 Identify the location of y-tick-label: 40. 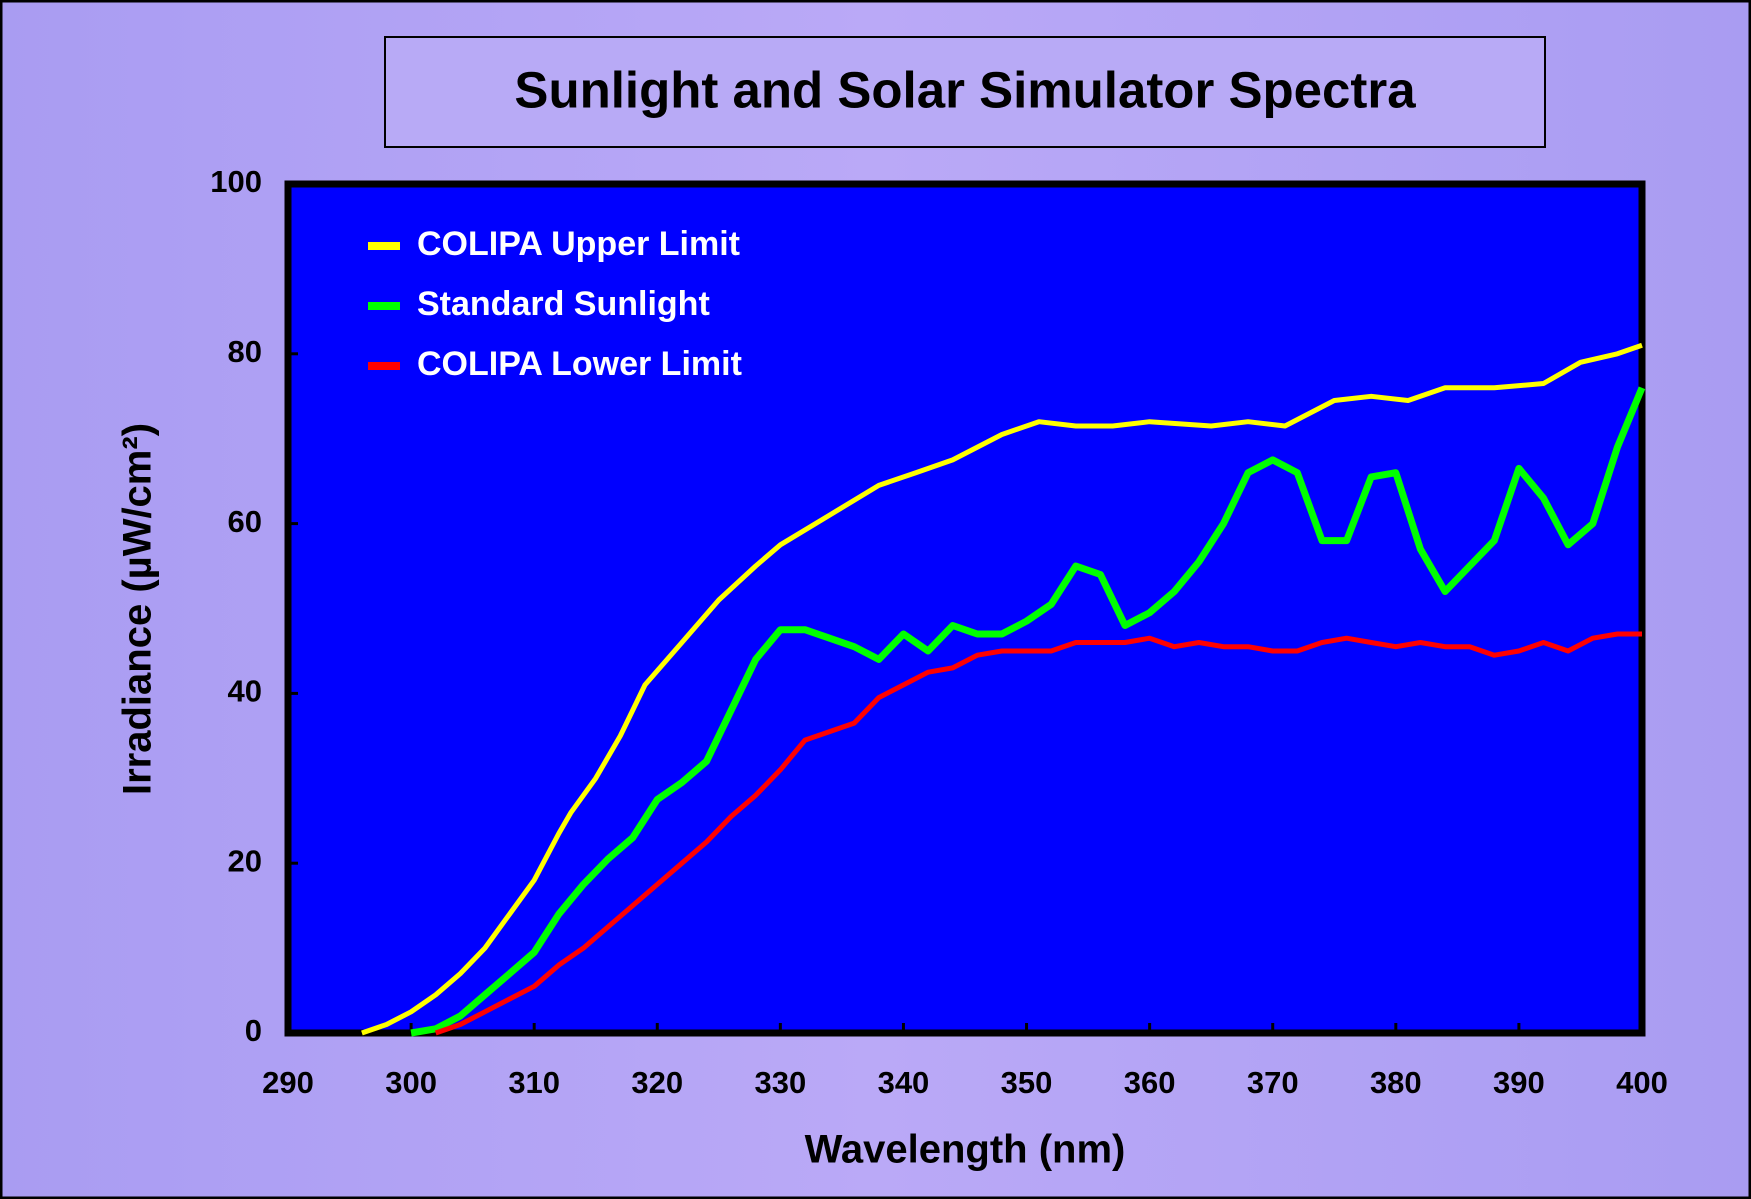
(245, 691).